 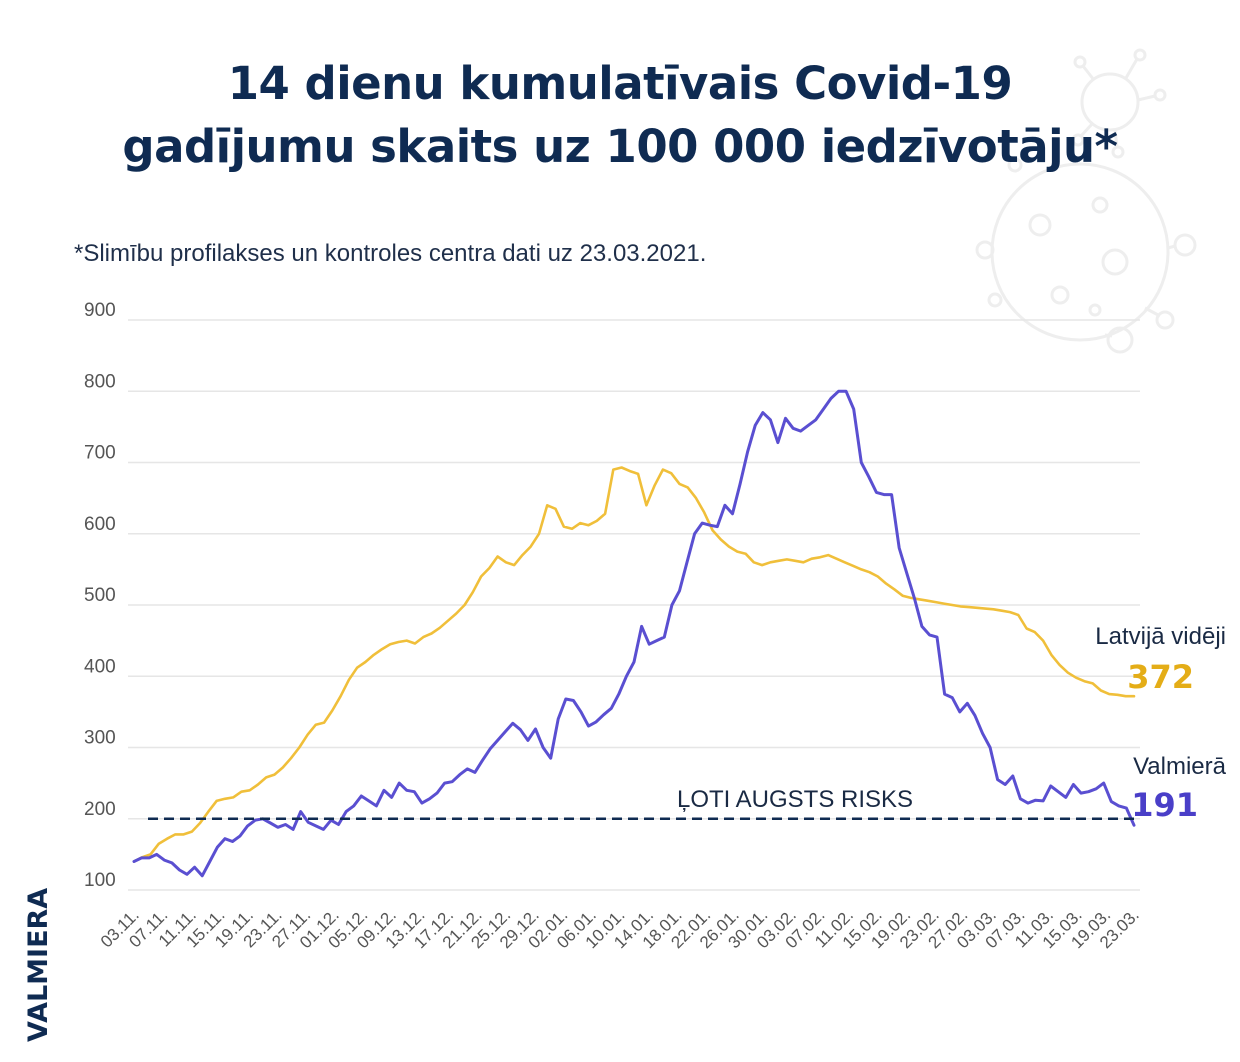 I want to click on valmiera-logo: VALMIERA, so click(x=38, y=965).